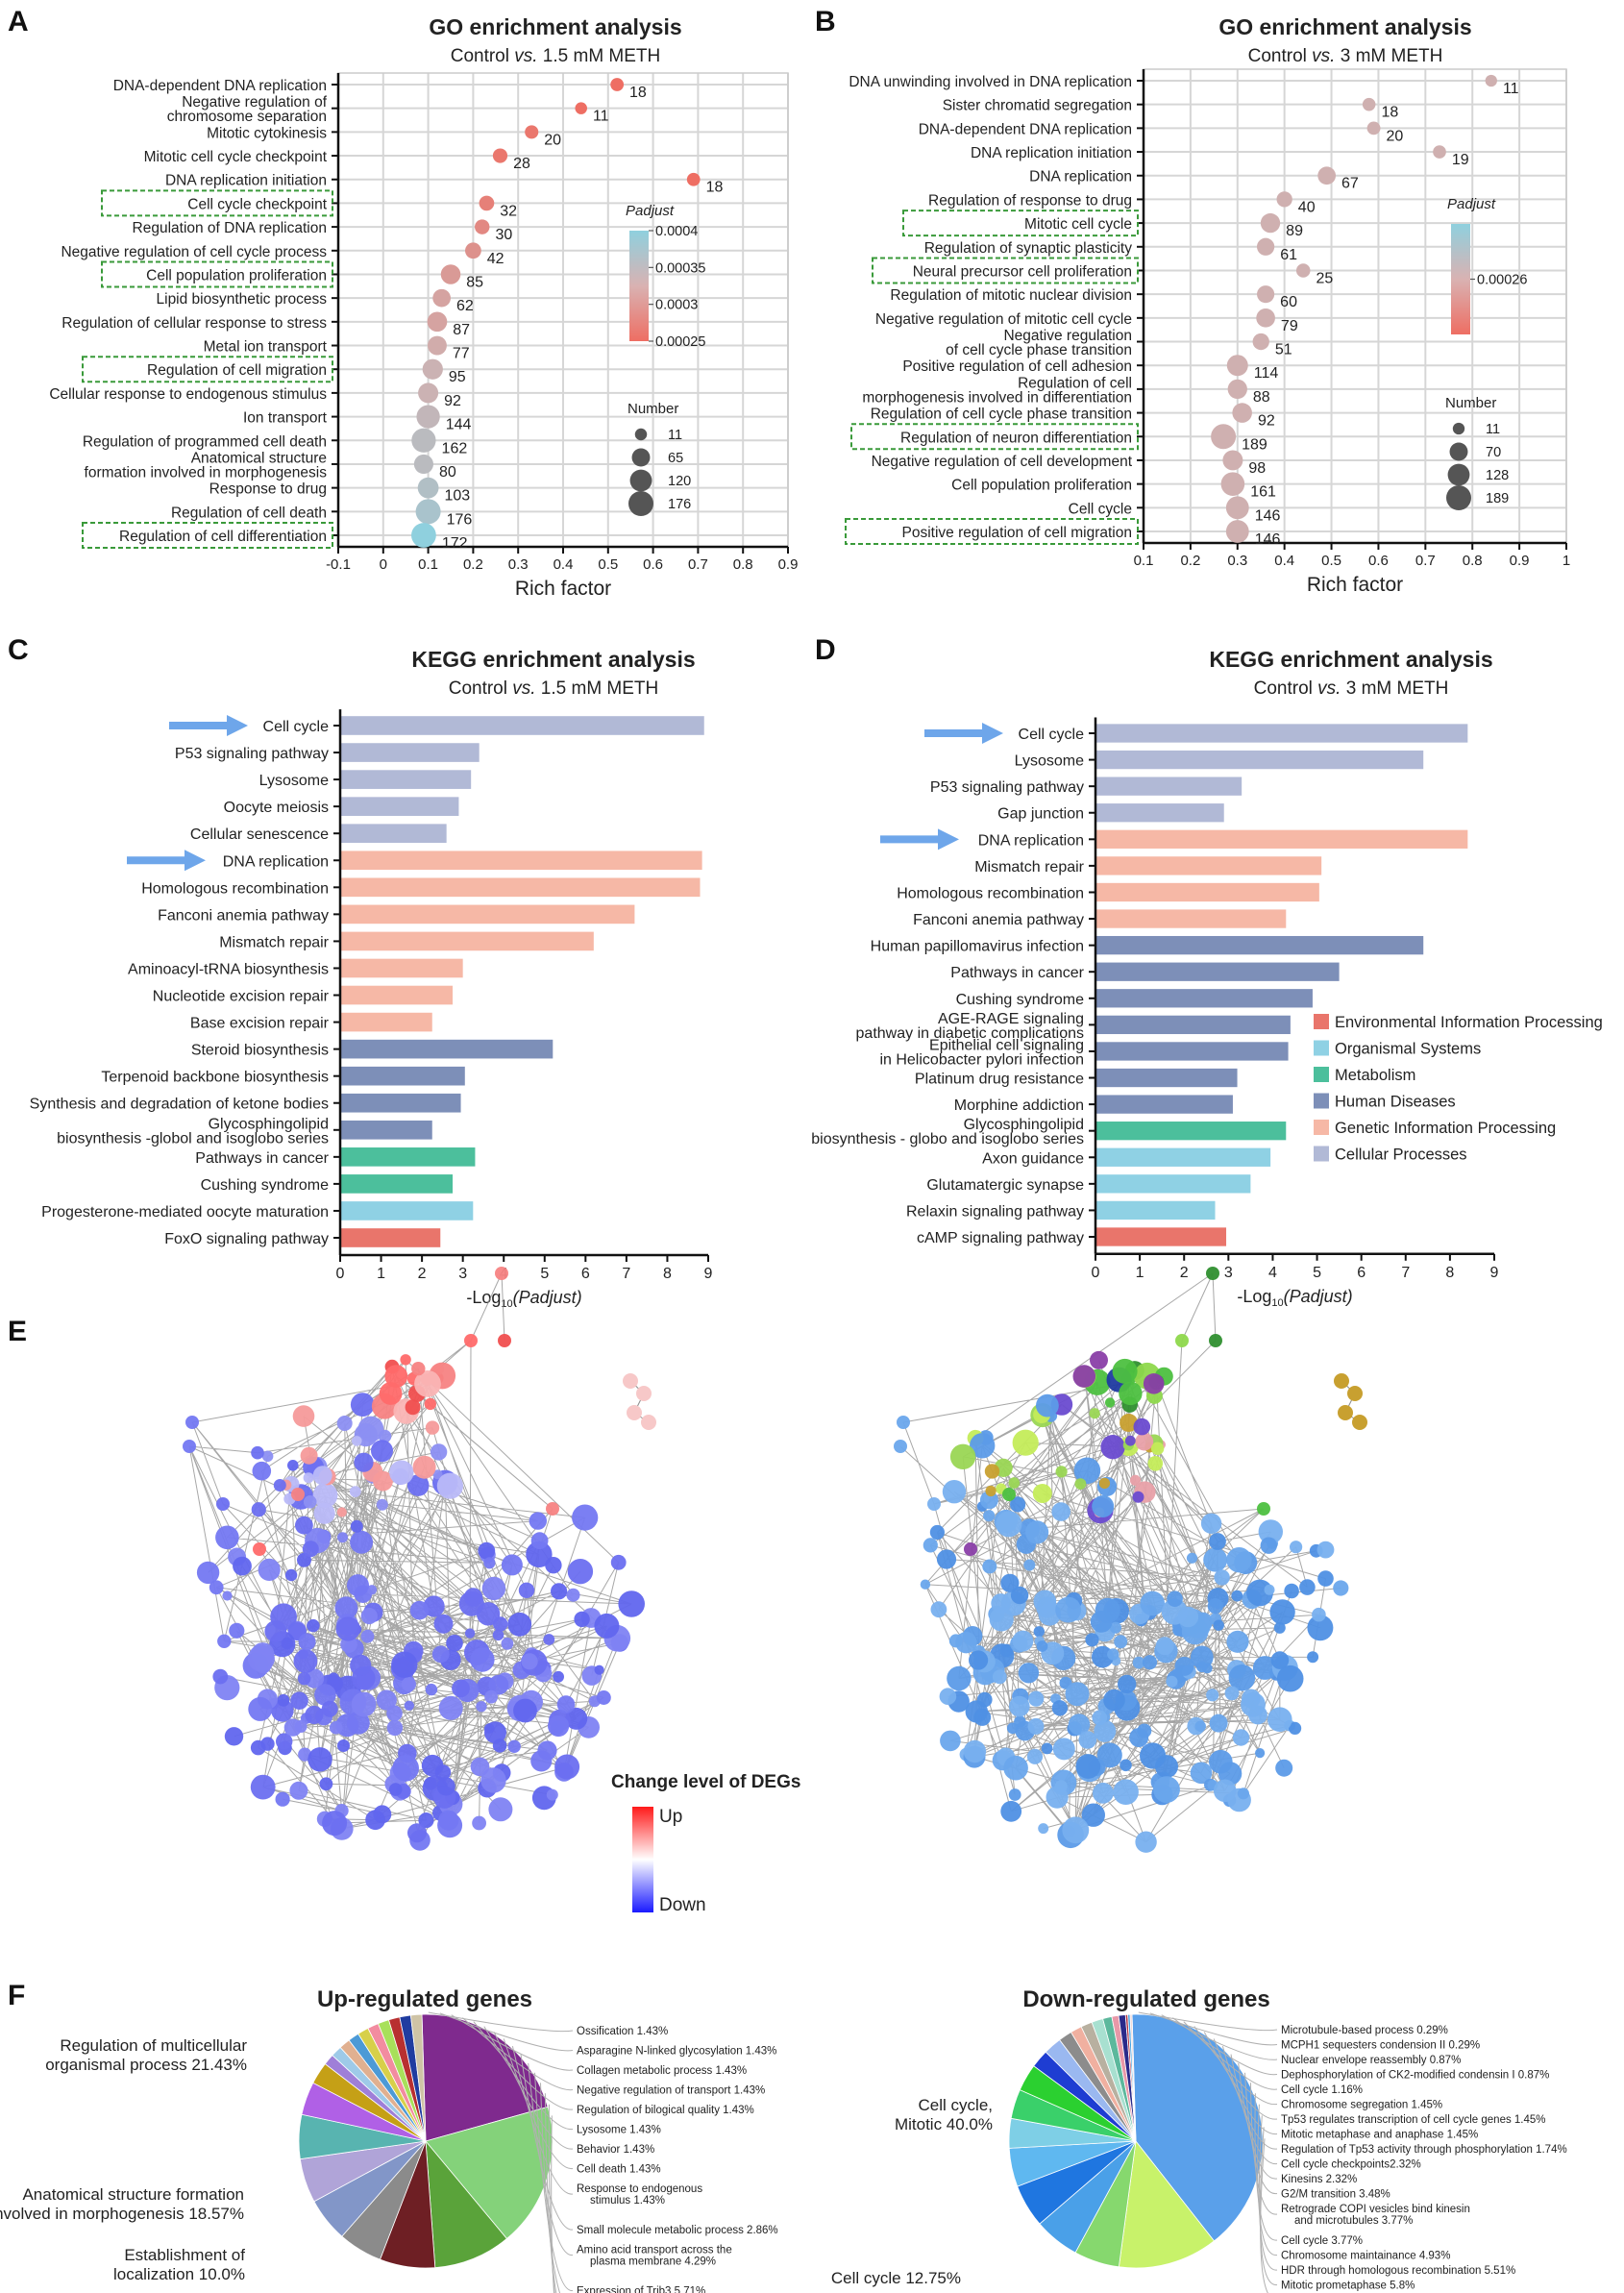  Describe the element at coordinates (1470, 403) in the screenshot. I see `size-legend-title: Number` at that location.